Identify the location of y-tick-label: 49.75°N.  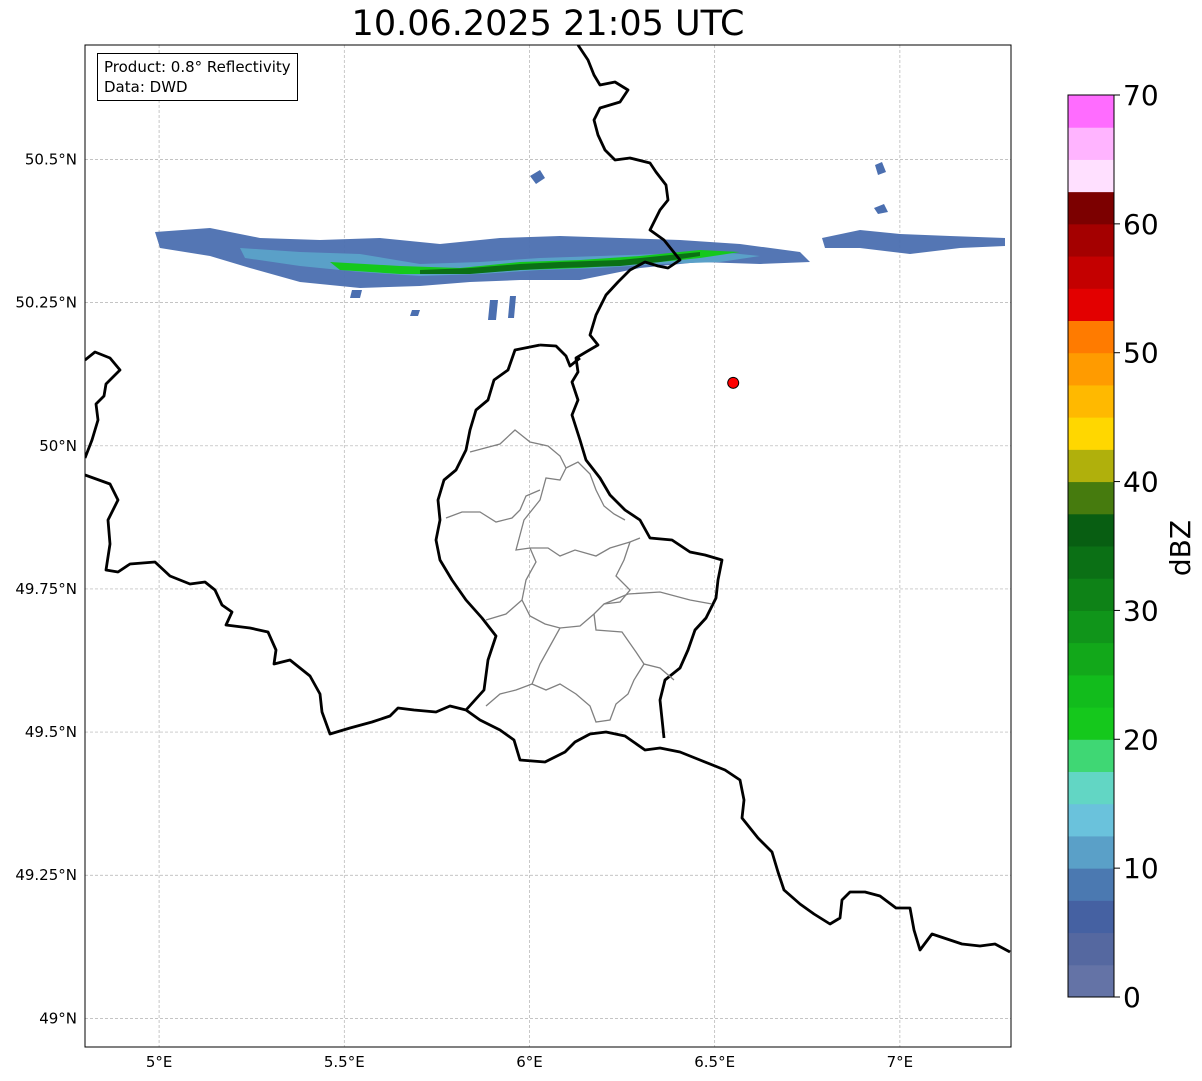
(46, 589).